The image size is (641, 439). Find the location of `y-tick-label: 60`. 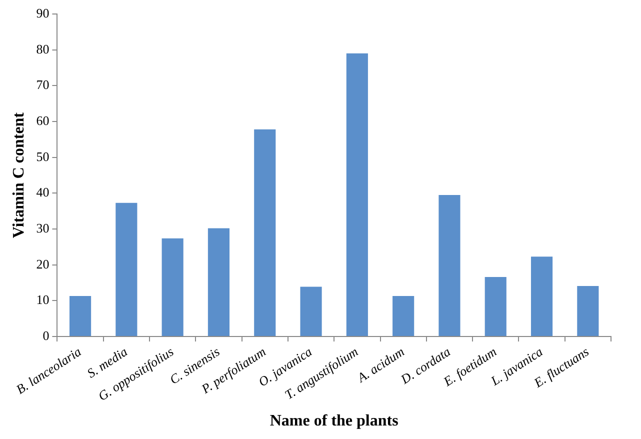

y-tick-label: 60 is located at coordinates (43, 120).